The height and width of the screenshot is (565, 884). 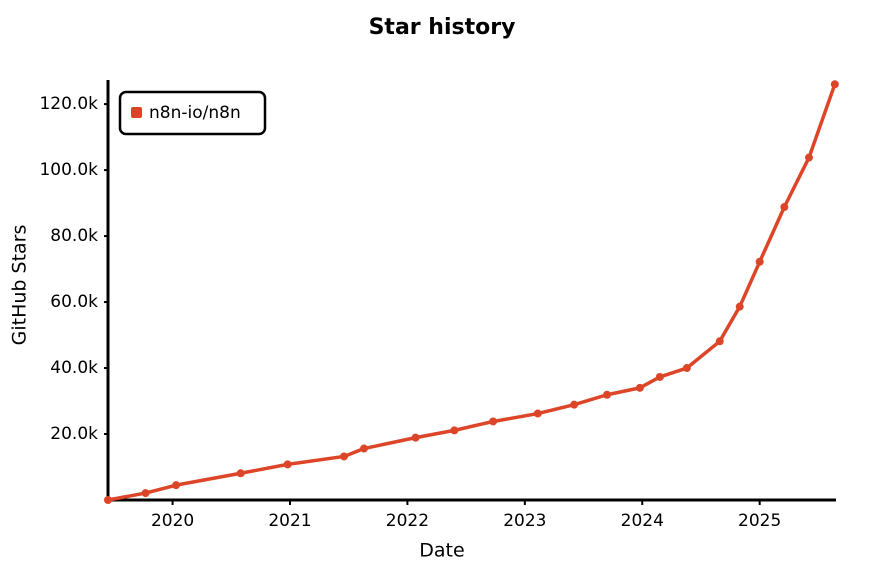 I want to click on x-tick-label: 2021, so click(x=289, y=521).